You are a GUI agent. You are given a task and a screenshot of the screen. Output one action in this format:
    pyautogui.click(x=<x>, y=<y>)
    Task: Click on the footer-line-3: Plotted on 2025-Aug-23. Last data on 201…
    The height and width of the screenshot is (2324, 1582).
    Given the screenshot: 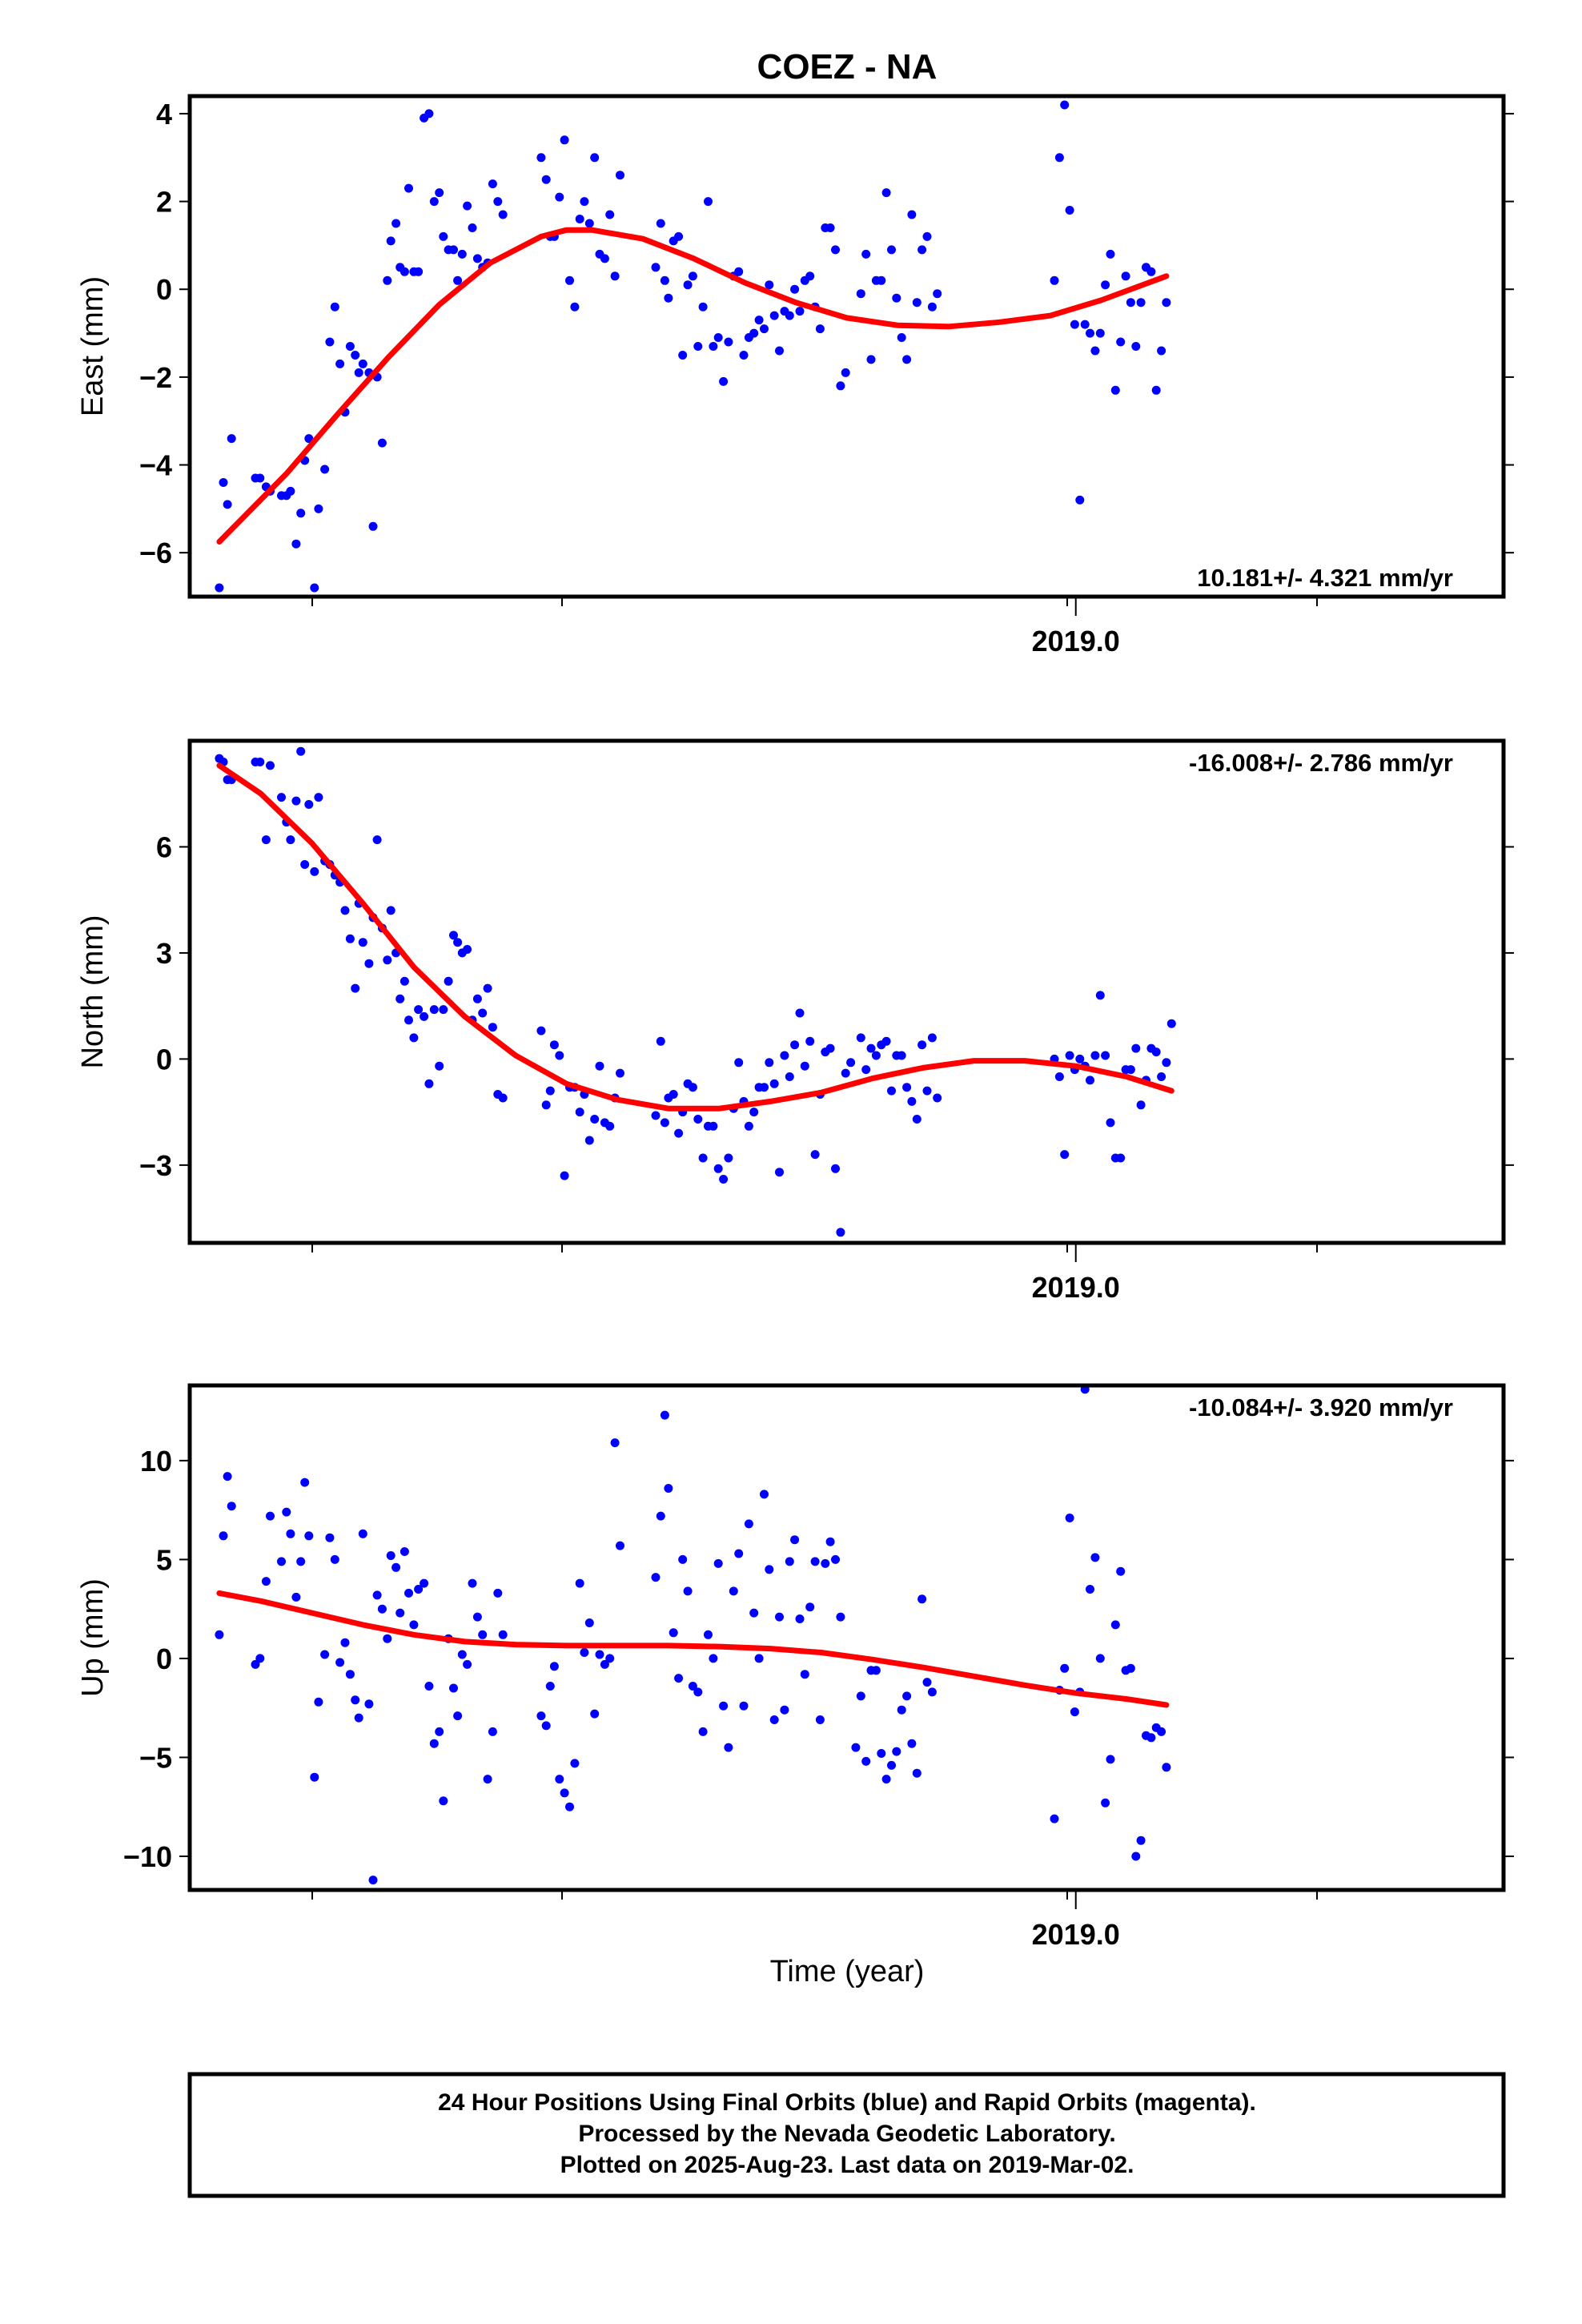 What is the action you would take?
    pyautogui.click(x=847, y=2165)
    